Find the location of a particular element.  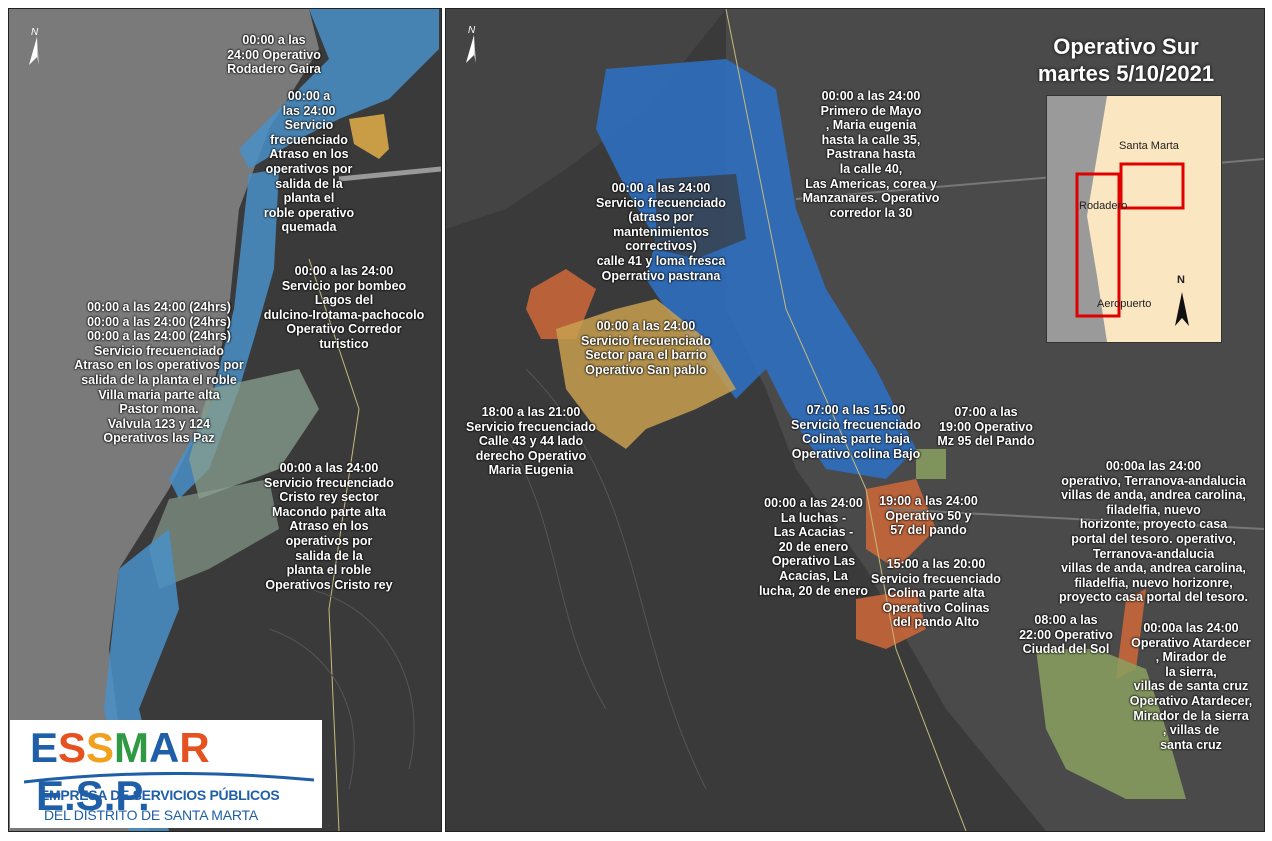

zone-ciudad-del-sol is located at coordinates (1111, 724).